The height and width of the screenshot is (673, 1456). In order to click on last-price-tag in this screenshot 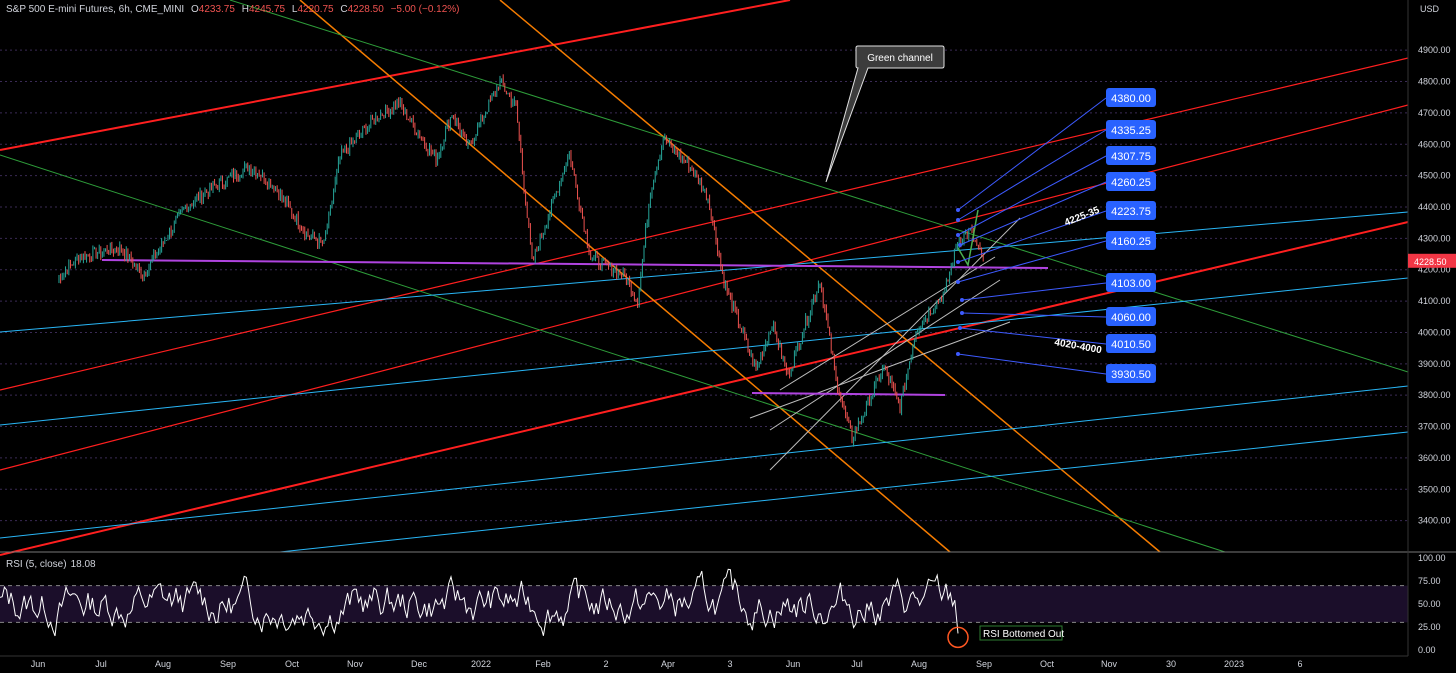, I will do `click(1432, 260)`.